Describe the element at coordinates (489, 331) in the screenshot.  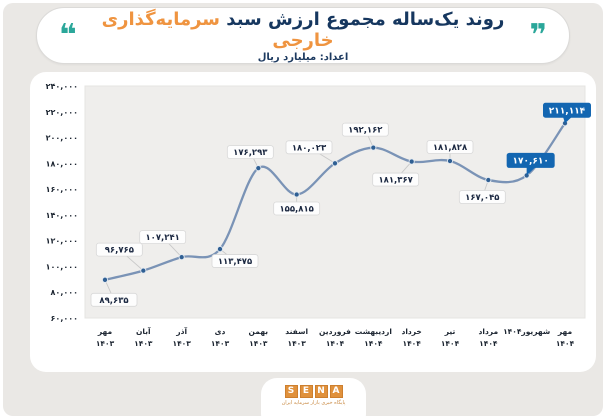
I see `x-tick-month: مرداد` at that location.